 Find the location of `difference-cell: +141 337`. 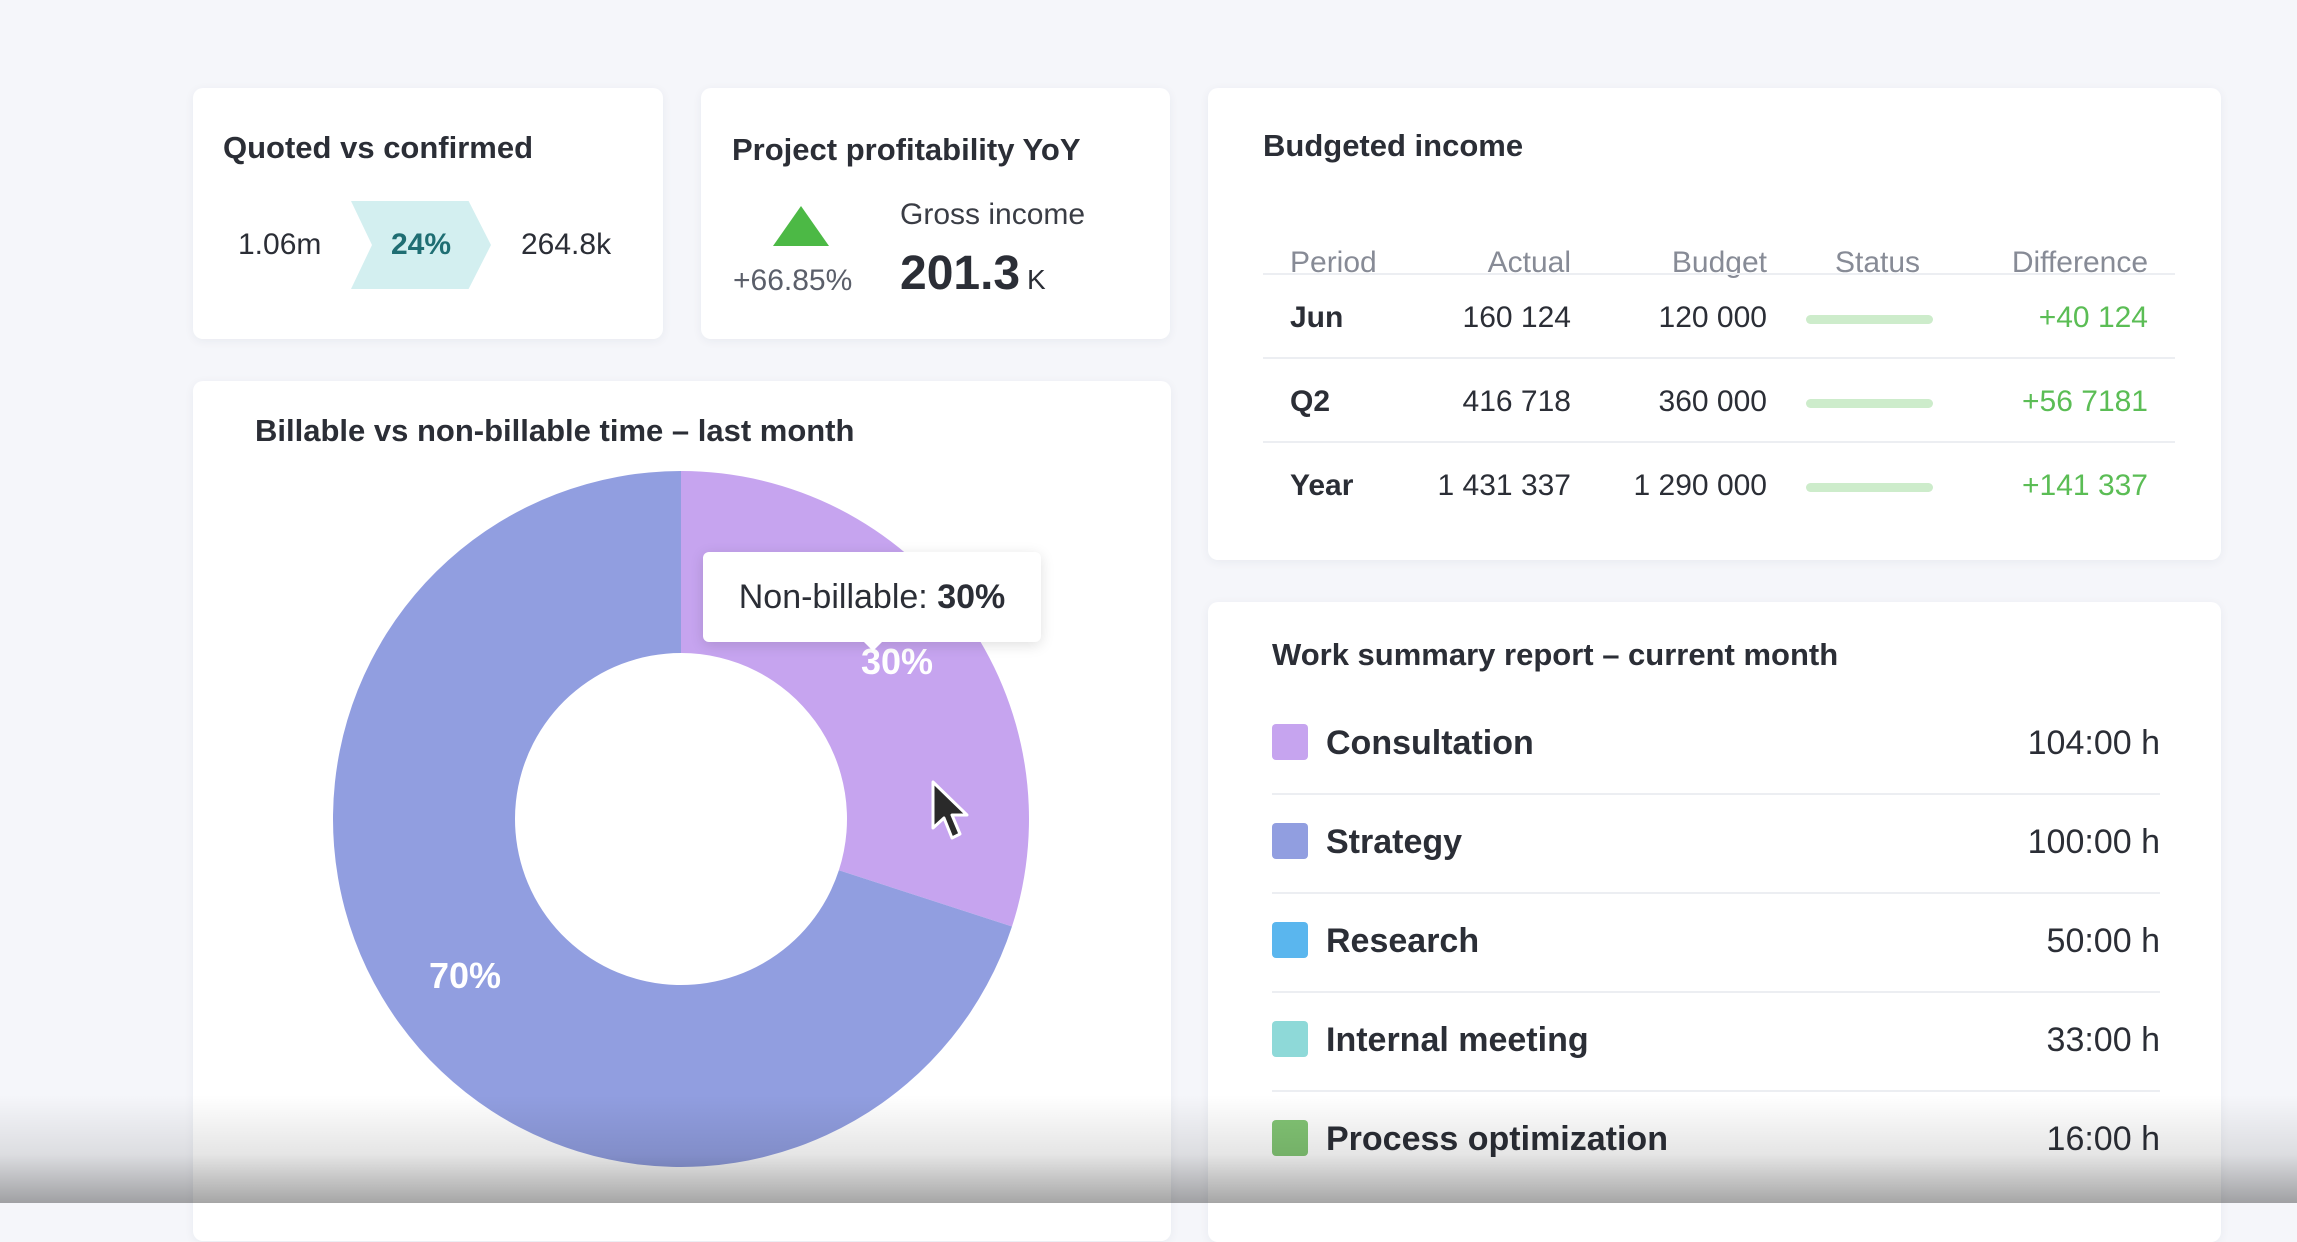

difference-cell: +141 337 is located at coordinates (2085, 485).